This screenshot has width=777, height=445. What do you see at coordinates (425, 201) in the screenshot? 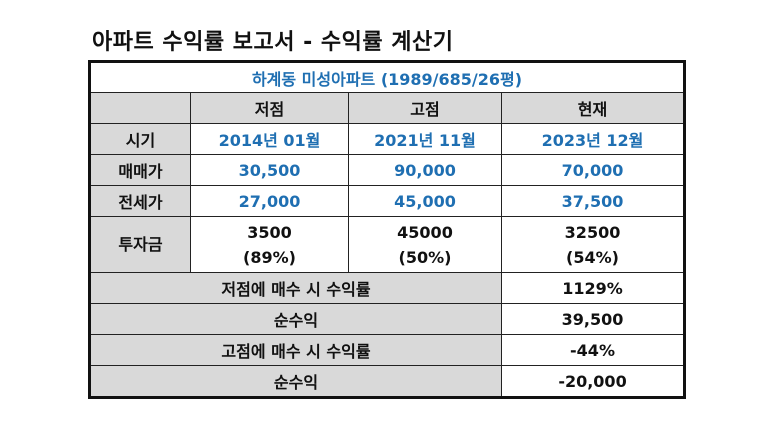
I see `jeonse-price-high: 45,000` at bounding box center [425, 201].